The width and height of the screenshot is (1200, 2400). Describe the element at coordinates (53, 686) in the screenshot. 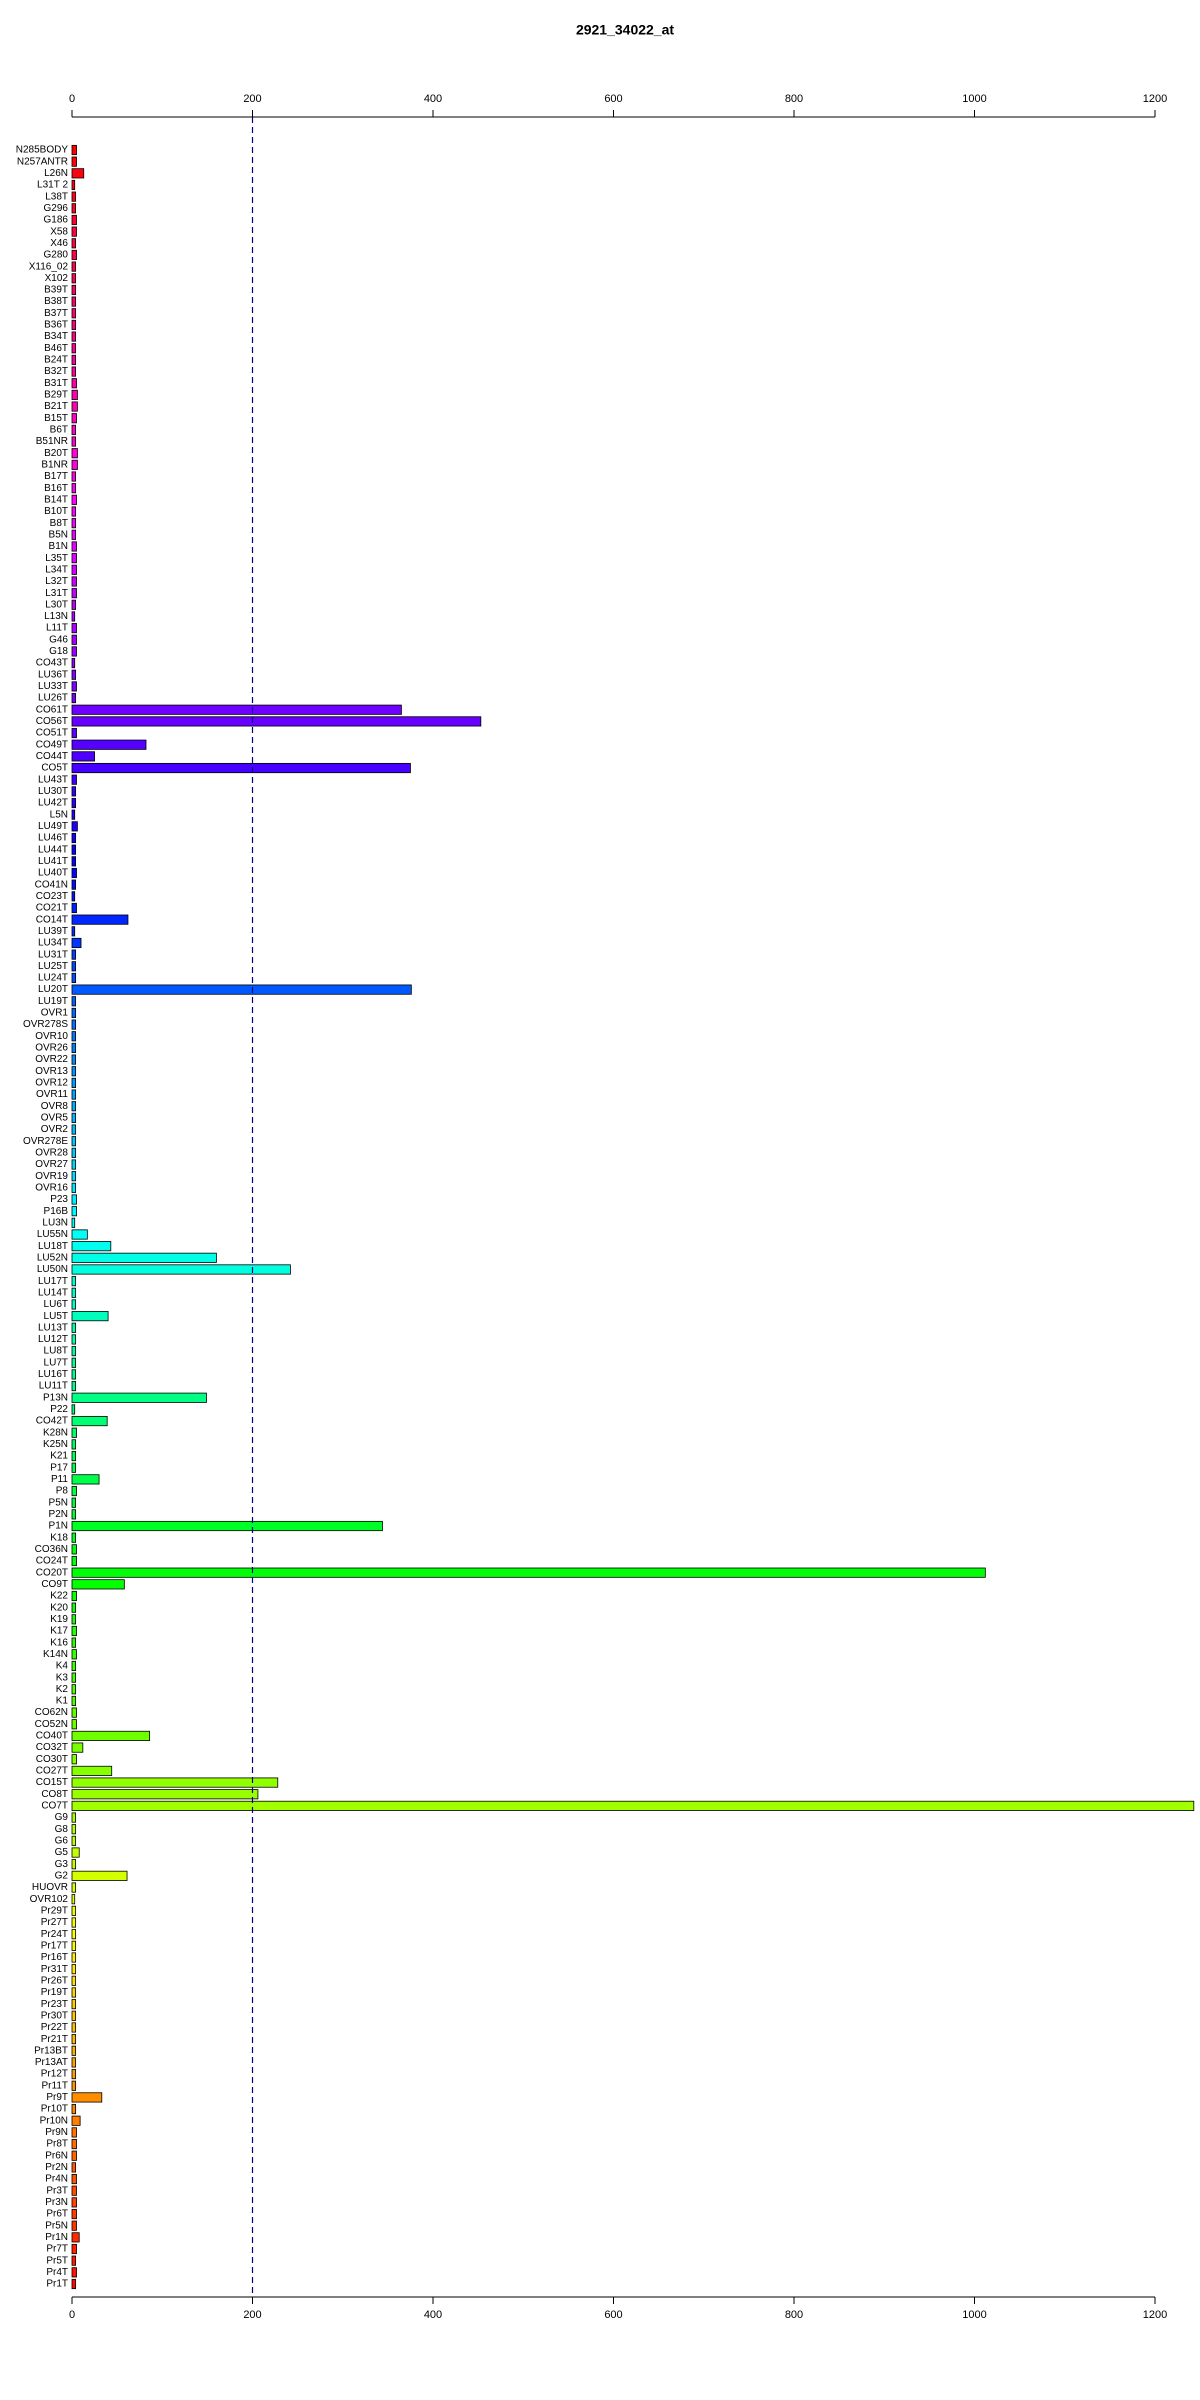

I see `category-label: LU33T` at that location.